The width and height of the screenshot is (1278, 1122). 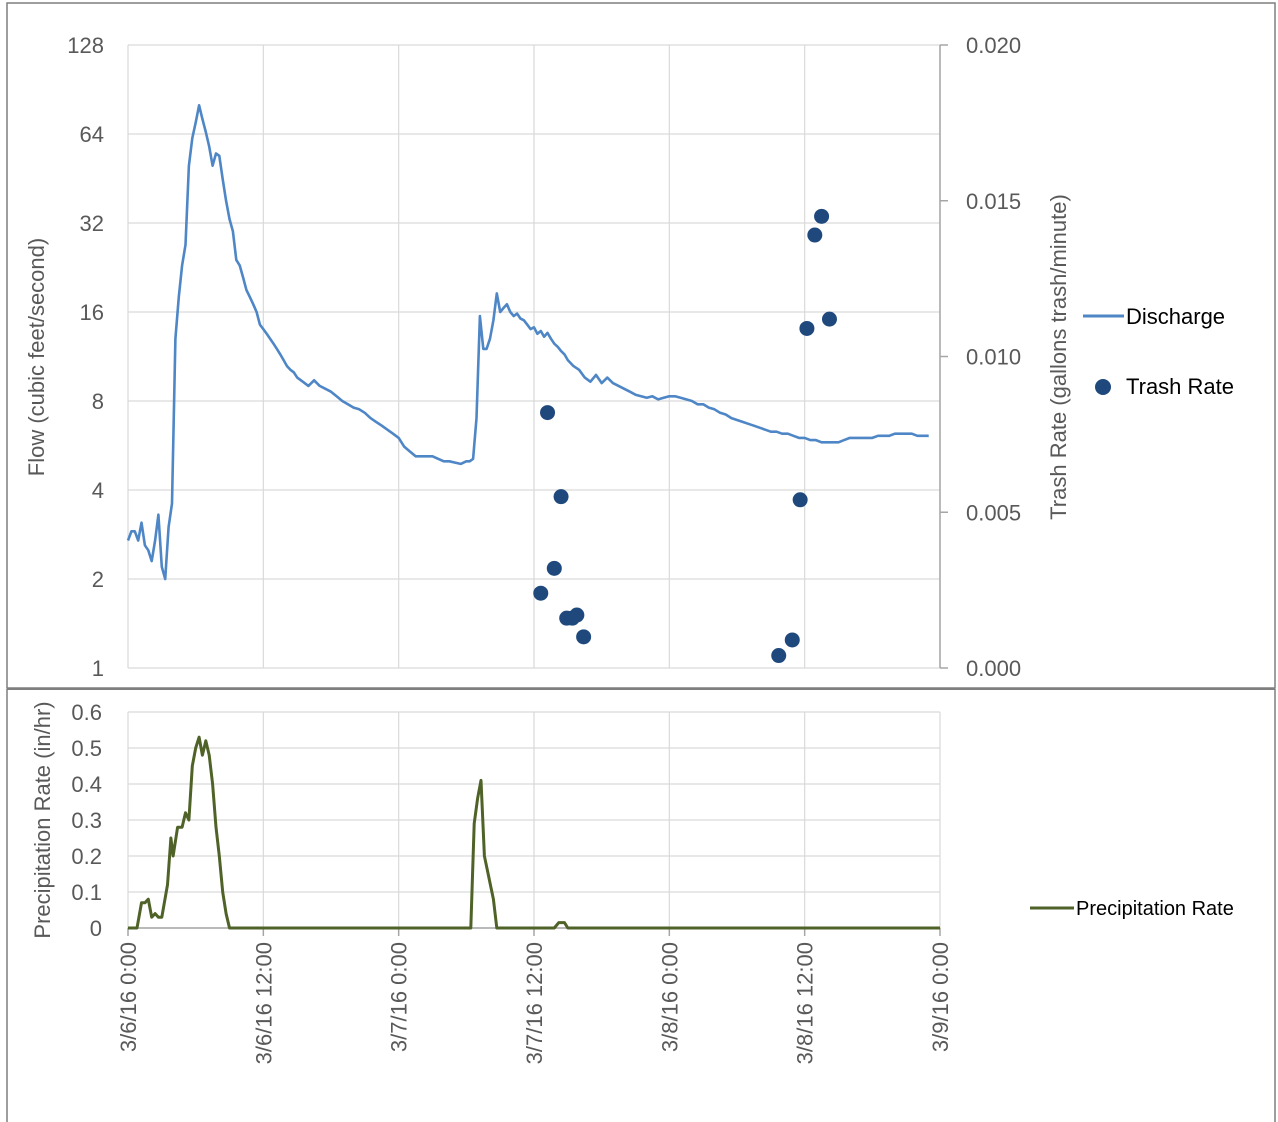 I want to click on precip-legend: Precipitation Rate, so click(x=1132, y=909).